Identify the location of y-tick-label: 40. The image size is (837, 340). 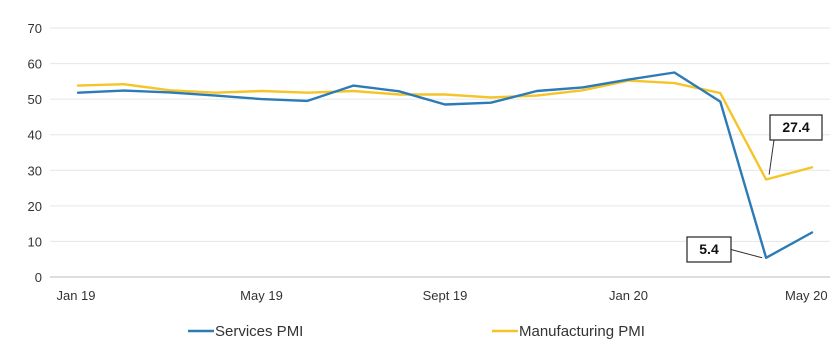
(35, 135).